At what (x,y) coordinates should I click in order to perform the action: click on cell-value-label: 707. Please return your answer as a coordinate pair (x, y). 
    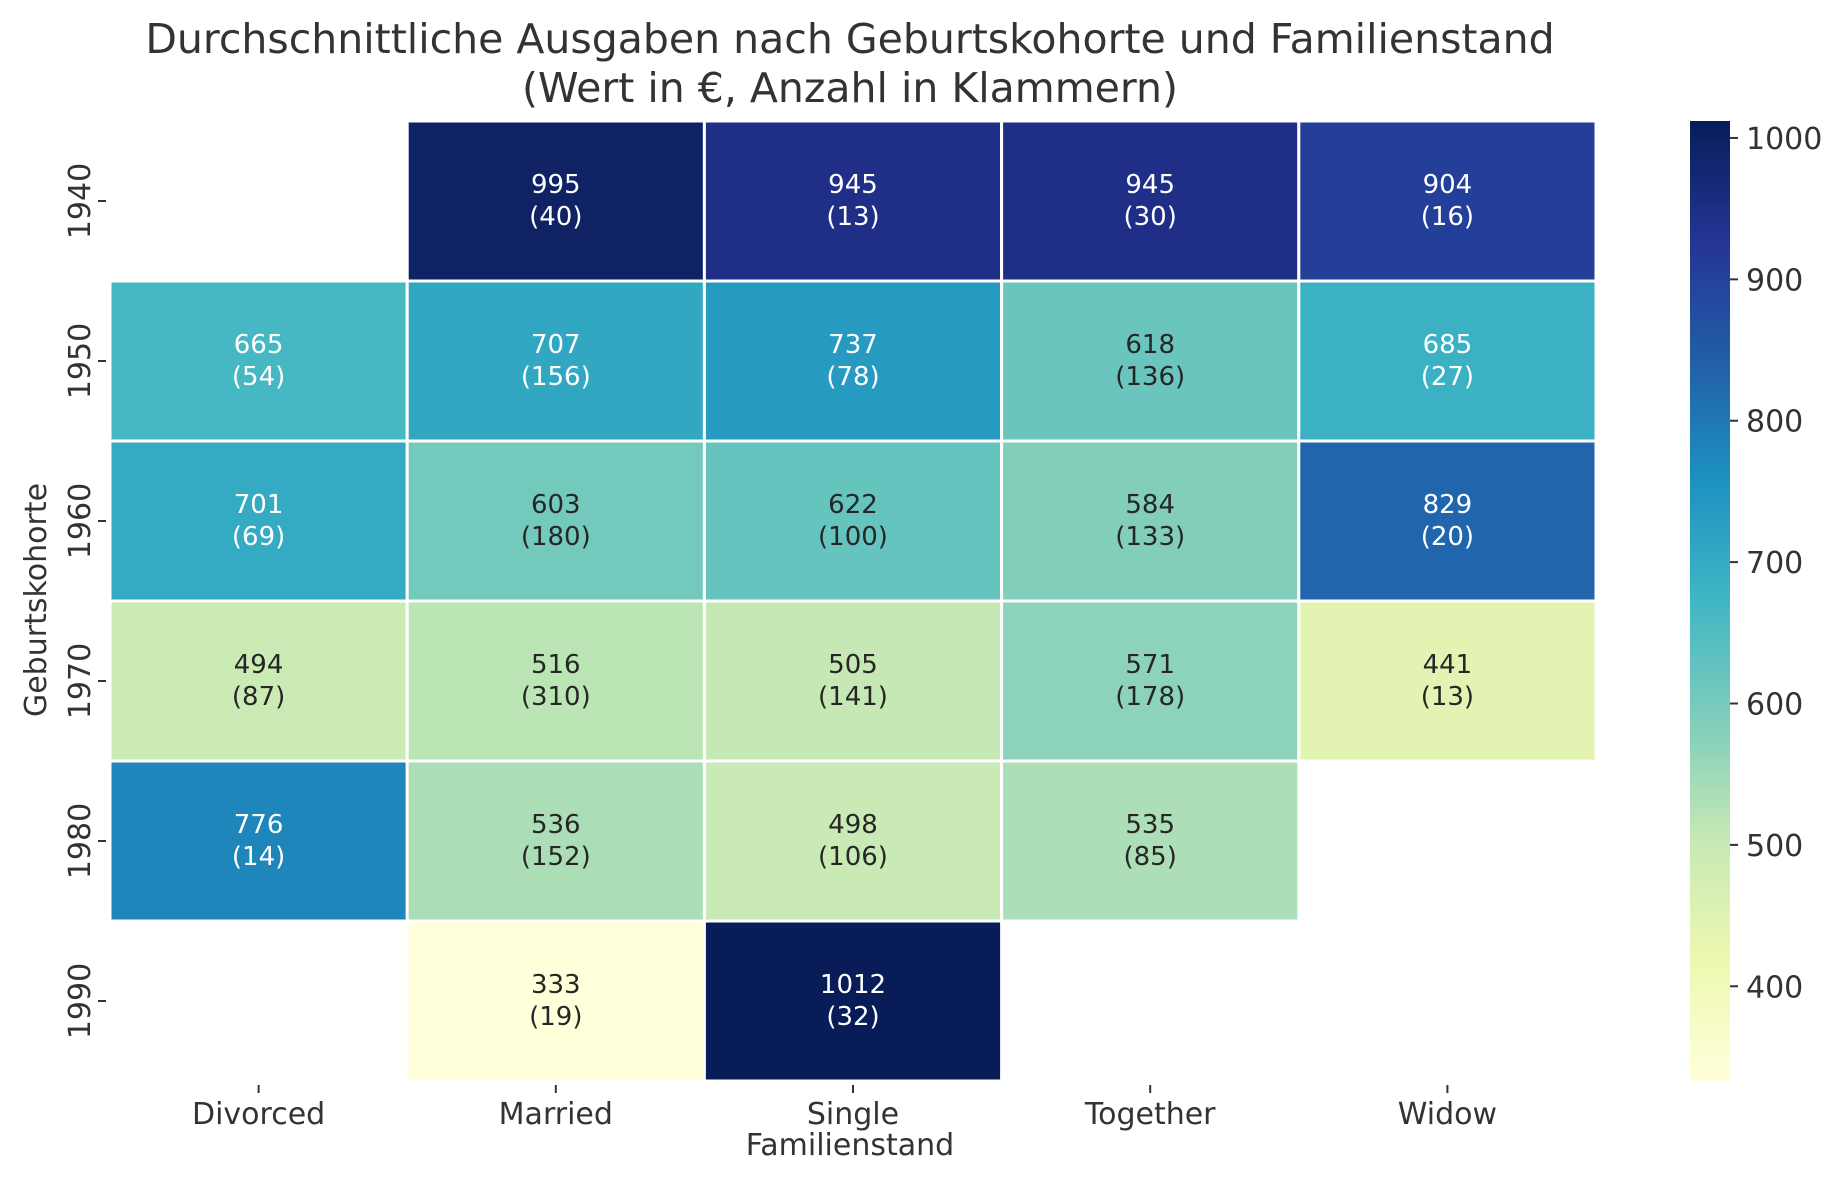
    Looking at the image, I should click on (556, 345).